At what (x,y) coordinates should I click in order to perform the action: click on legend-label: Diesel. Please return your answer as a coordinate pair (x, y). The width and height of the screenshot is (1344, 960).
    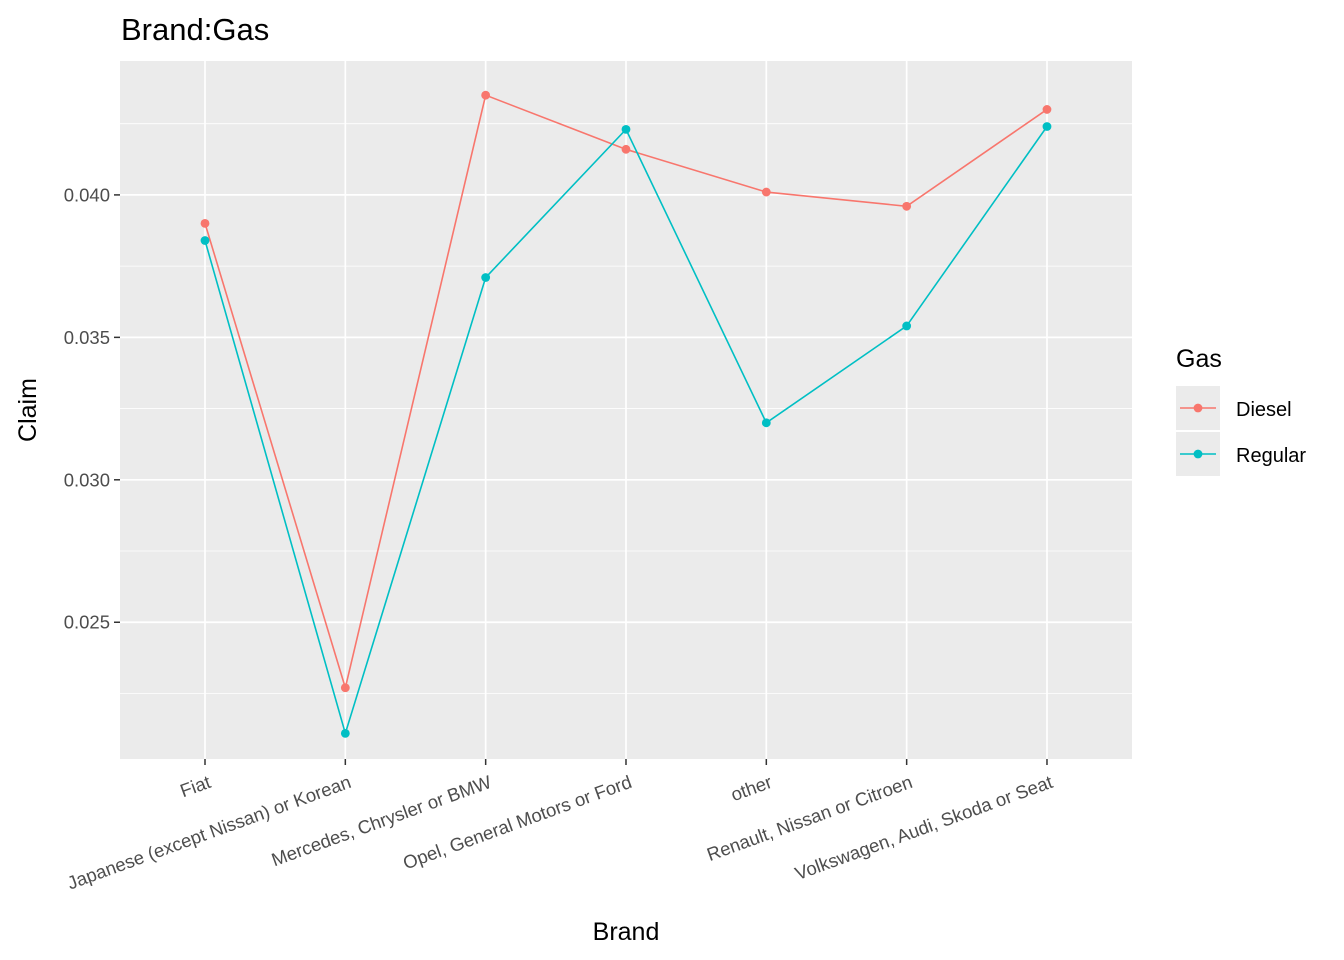
    Looking at the image, I should click on (1264, 410).